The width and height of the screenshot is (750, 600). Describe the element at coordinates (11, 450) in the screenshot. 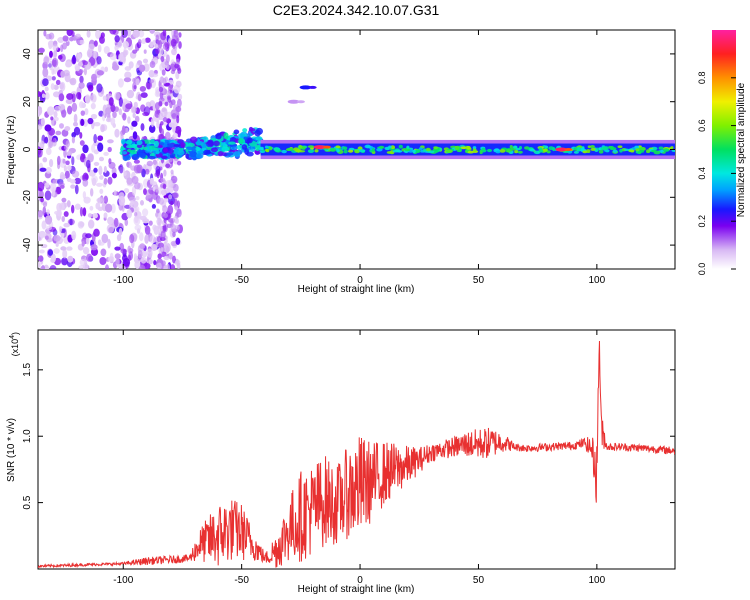

I see `snr-y-label: SNR (10 * v/v)` at that location.